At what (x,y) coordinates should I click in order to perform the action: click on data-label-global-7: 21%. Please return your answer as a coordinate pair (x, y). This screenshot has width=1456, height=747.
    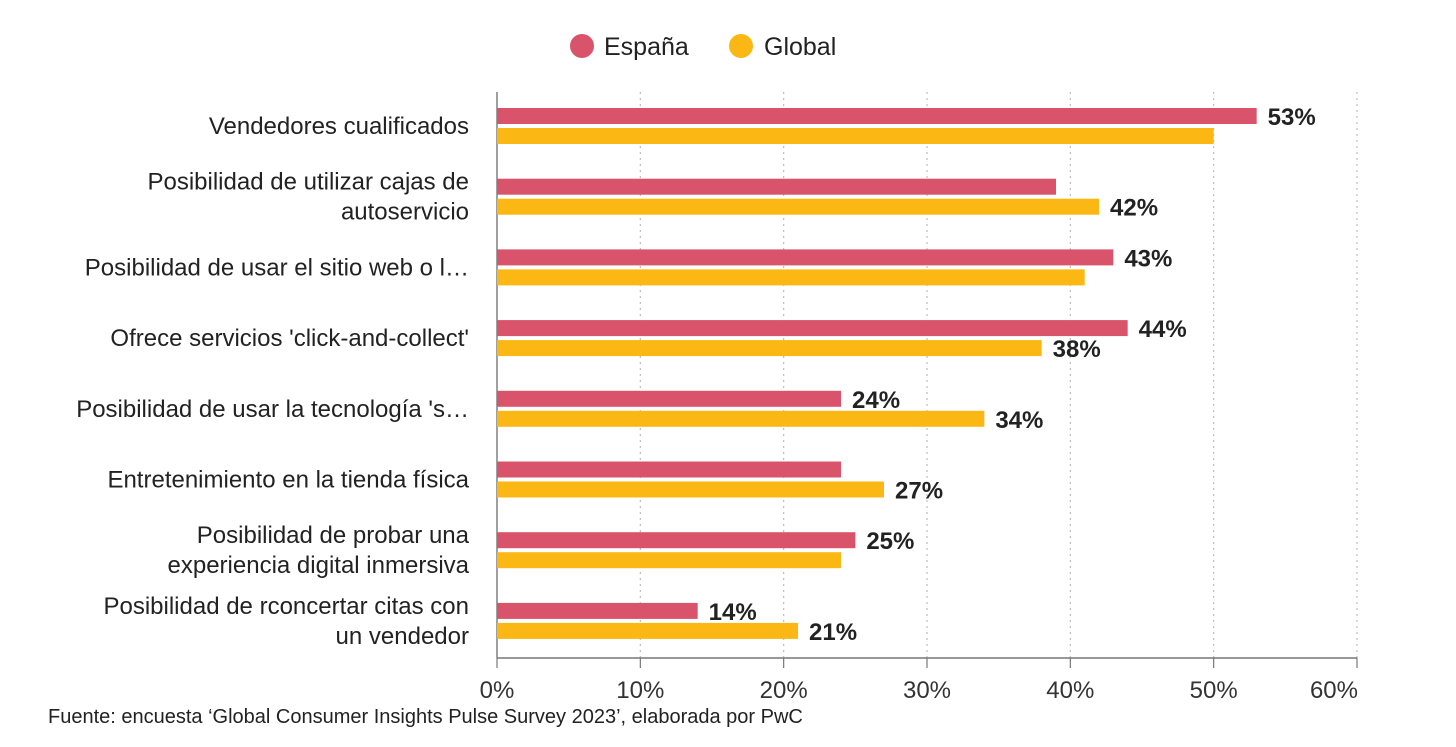
    Looking at the image, I should click on (833, 632).